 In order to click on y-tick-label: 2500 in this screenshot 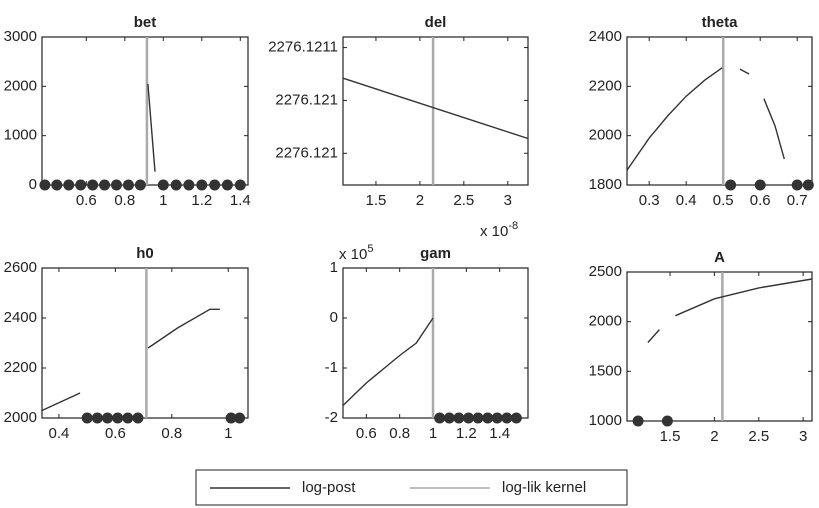, I will do `click(605, 271)`.